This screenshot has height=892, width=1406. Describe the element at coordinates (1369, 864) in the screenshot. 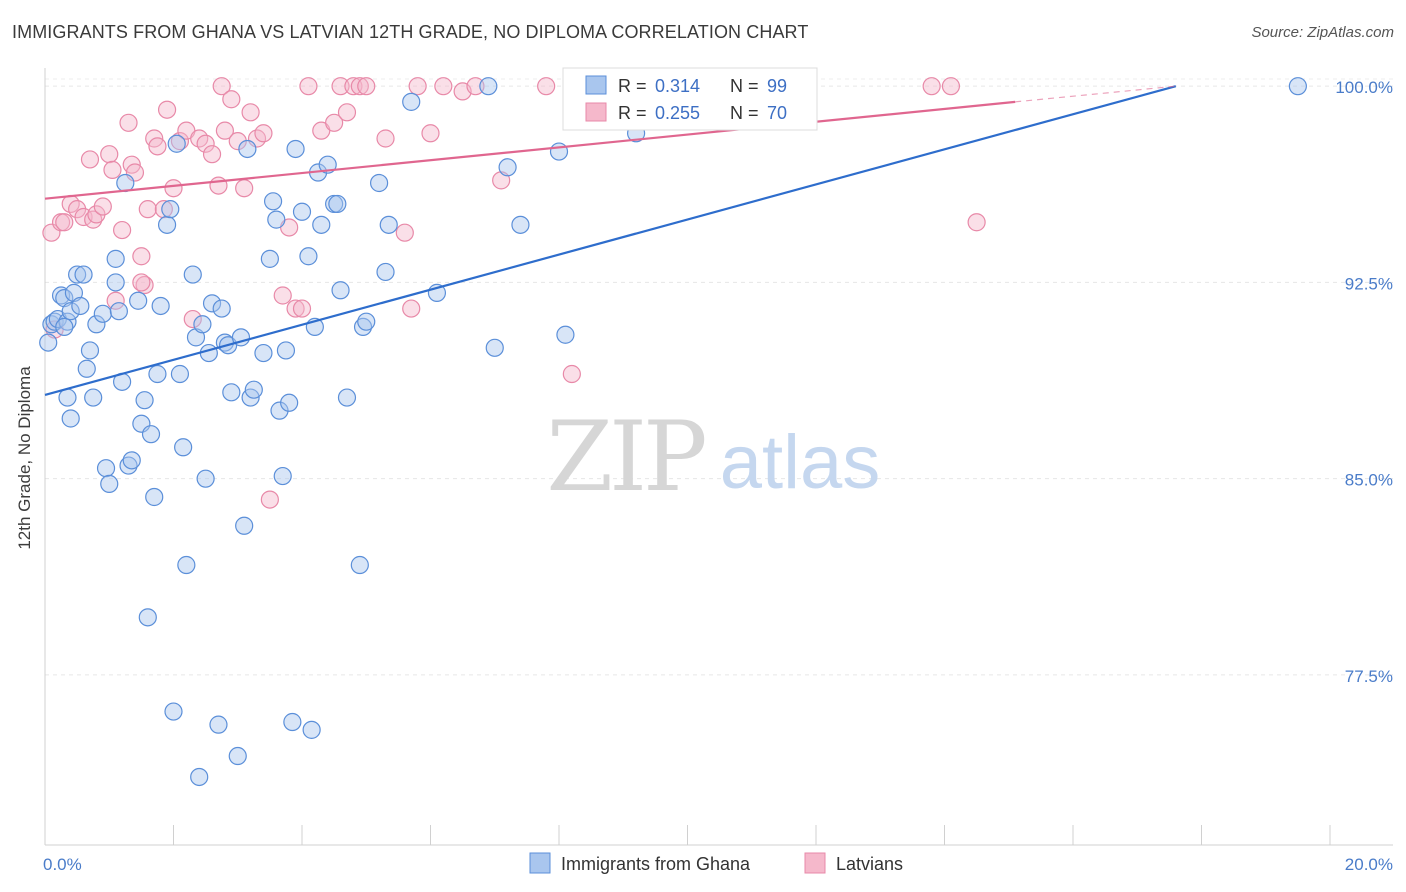

I see `x-tick-label: 20.0%` at that location.